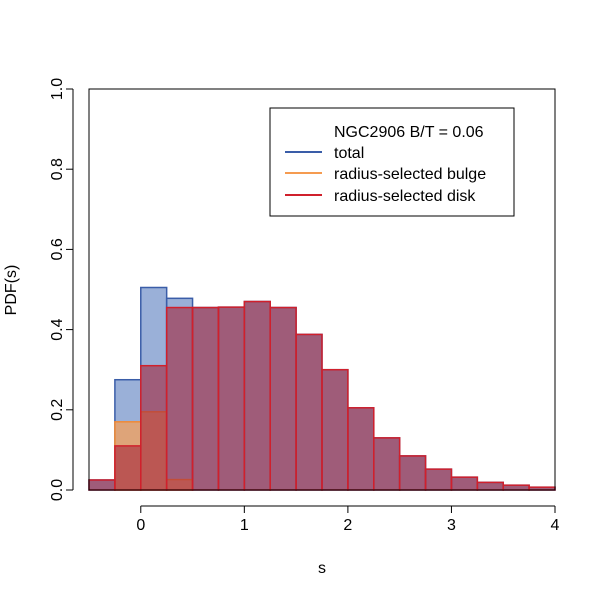  Describe the element at coordinates (140, 525) in the screenshot. I see `x-tick-label: 0` at that location.